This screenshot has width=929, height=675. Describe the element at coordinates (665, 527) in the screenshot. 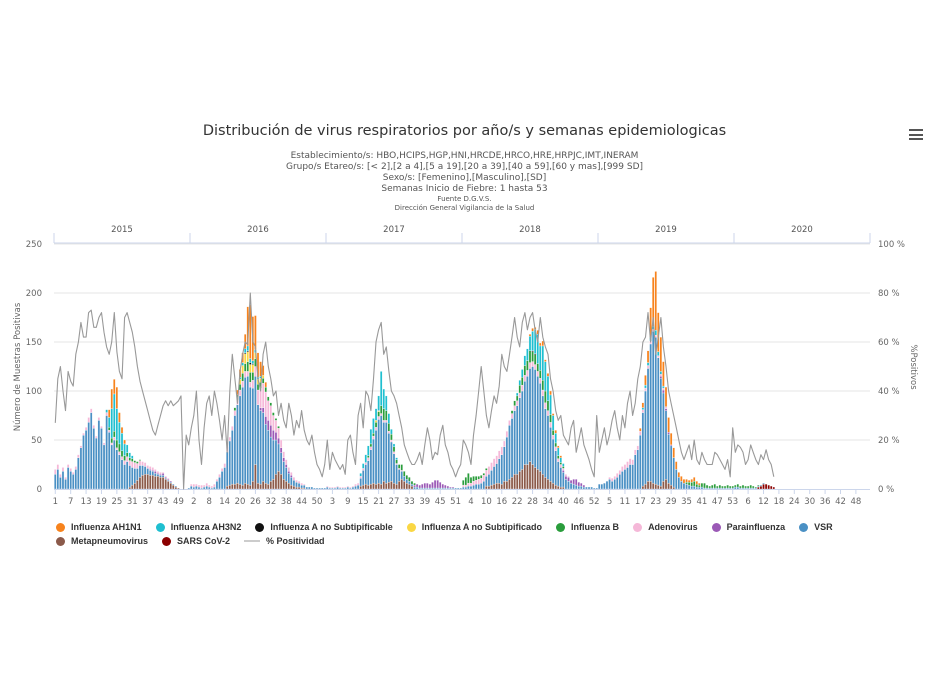

I see `legend-item-adenovirus: Adenovirus` at that location.